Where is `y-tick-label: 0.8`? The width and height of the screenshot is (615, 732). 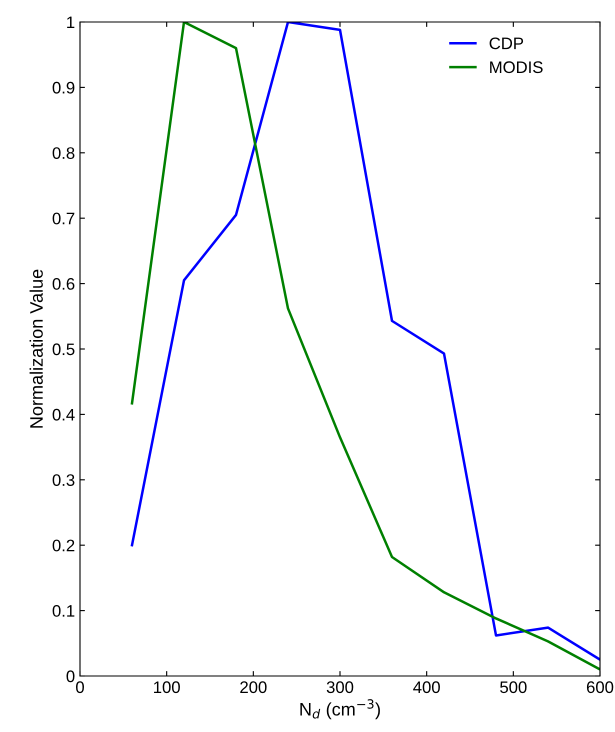 y-tick-label: 0.8 is located at coordinates (63, 153).